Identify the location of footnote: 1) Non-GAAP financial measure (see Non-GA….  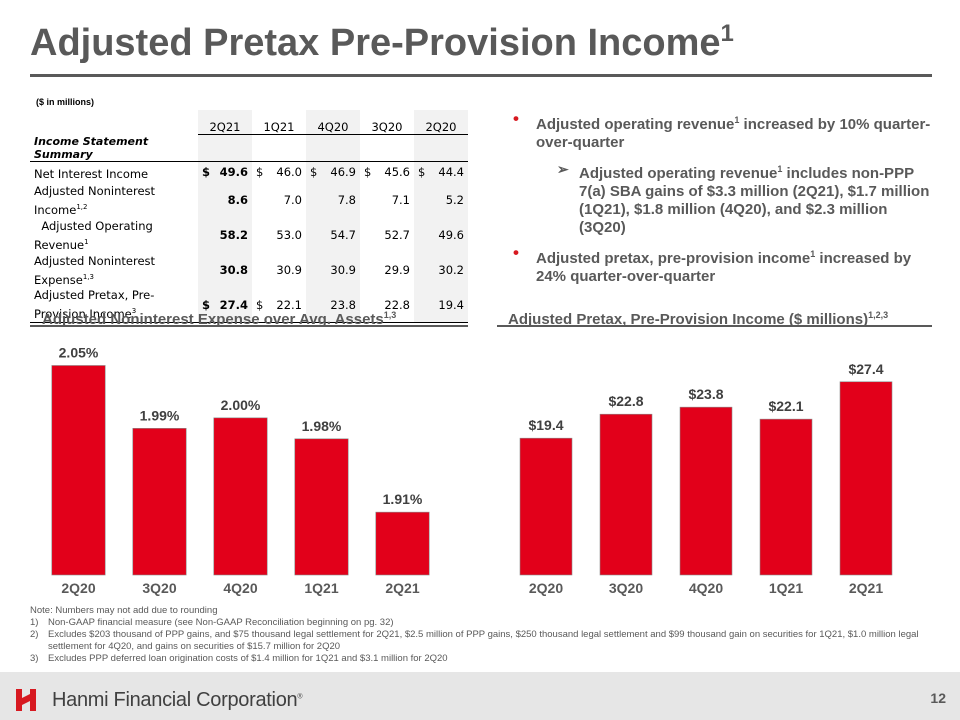
(212, 622).